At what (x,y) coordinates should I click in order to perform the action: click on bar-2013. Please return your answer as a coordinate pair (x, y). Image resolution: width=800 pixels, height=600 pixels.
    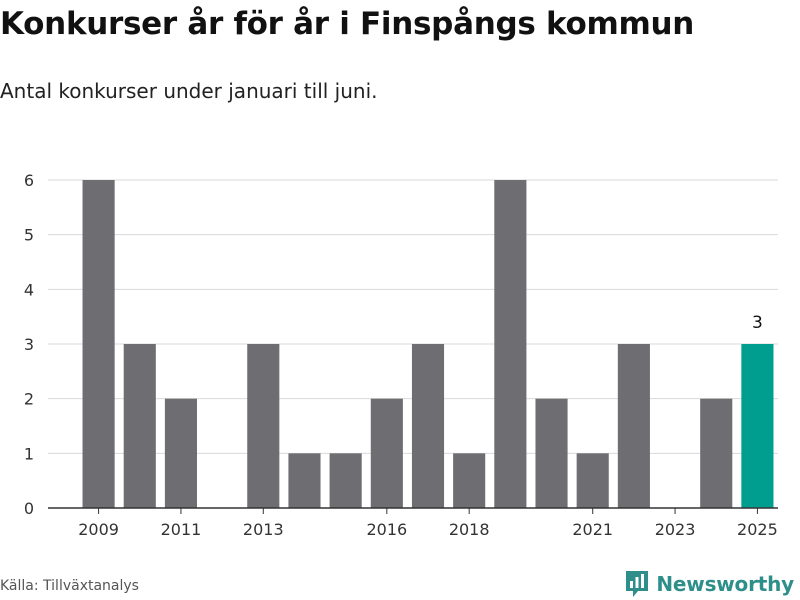
    Looking at the image, I should click on (263, 426).